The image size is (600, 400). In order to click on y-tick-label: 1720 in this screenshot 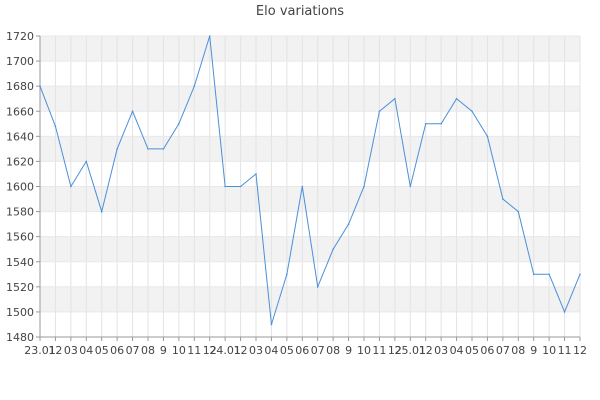, I will do `click(20, 36)`.